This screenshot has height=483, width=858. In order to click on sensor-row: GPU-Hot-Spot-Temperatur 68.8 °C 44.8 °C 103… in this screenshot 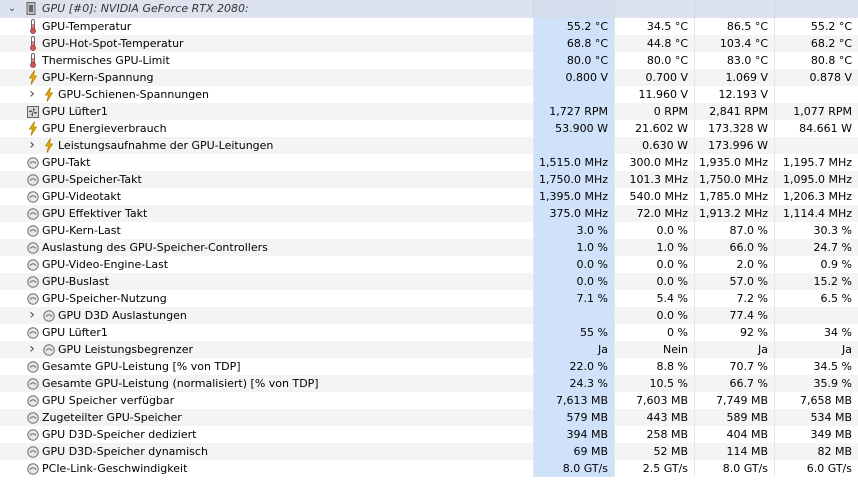, I will do `click(429, 43)`.